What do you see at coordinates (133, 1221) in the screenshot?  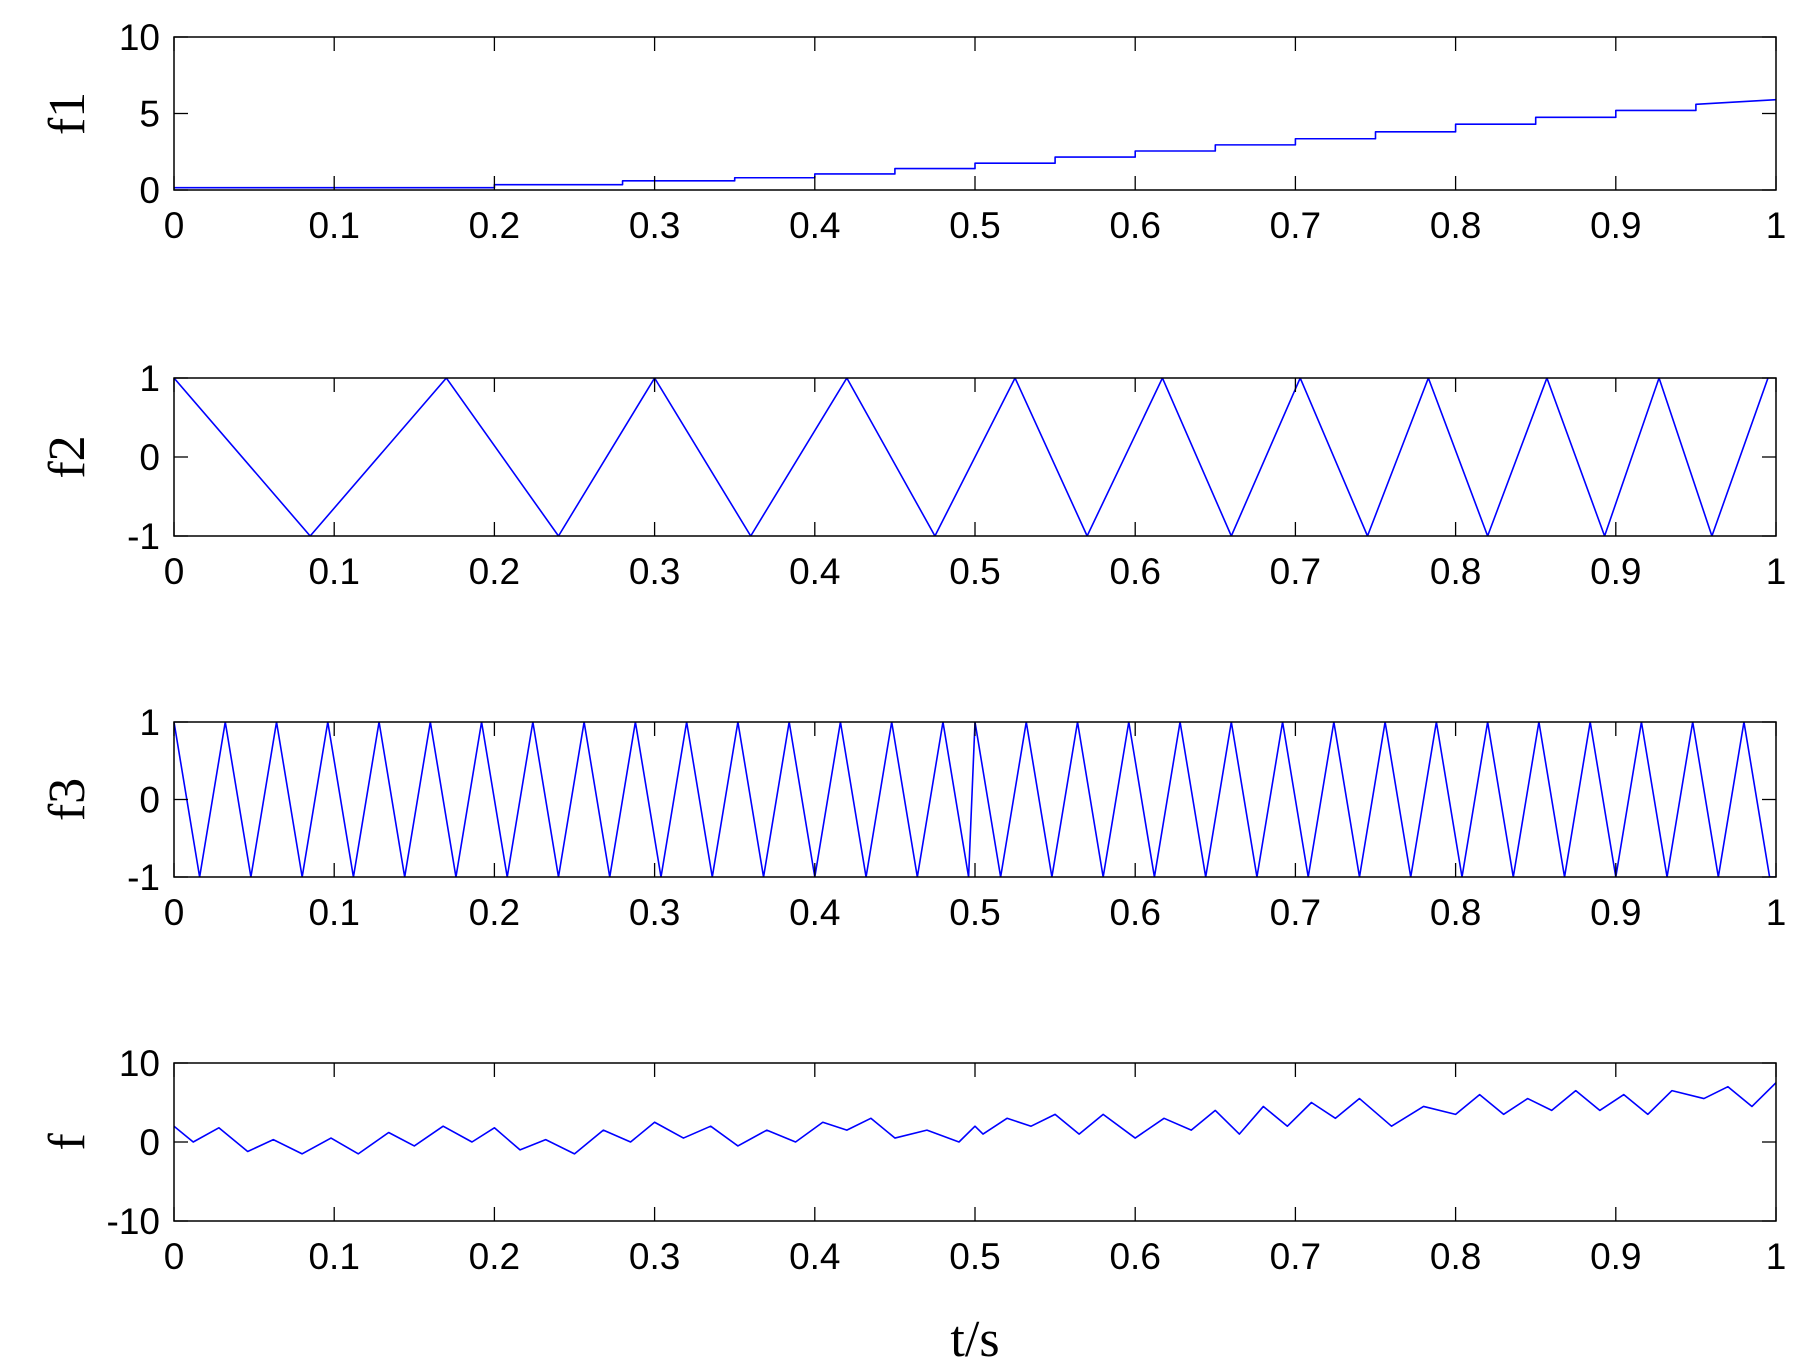 I see `y-tick-label: -10` at bounding box center [133, 1221].